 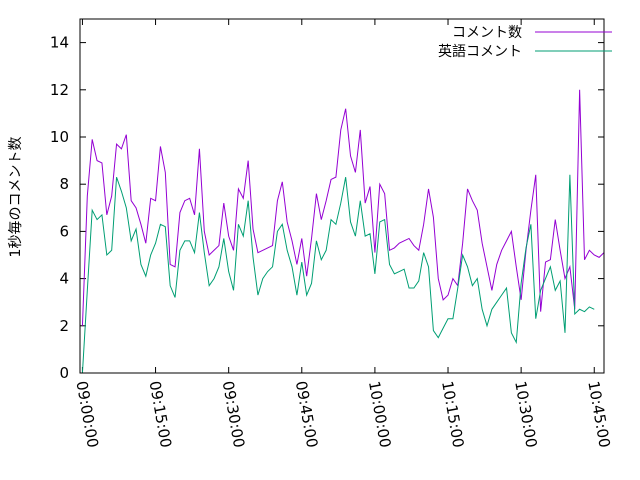 I want to click on y-tick-label-0: 0, so click(x=64, y=373).